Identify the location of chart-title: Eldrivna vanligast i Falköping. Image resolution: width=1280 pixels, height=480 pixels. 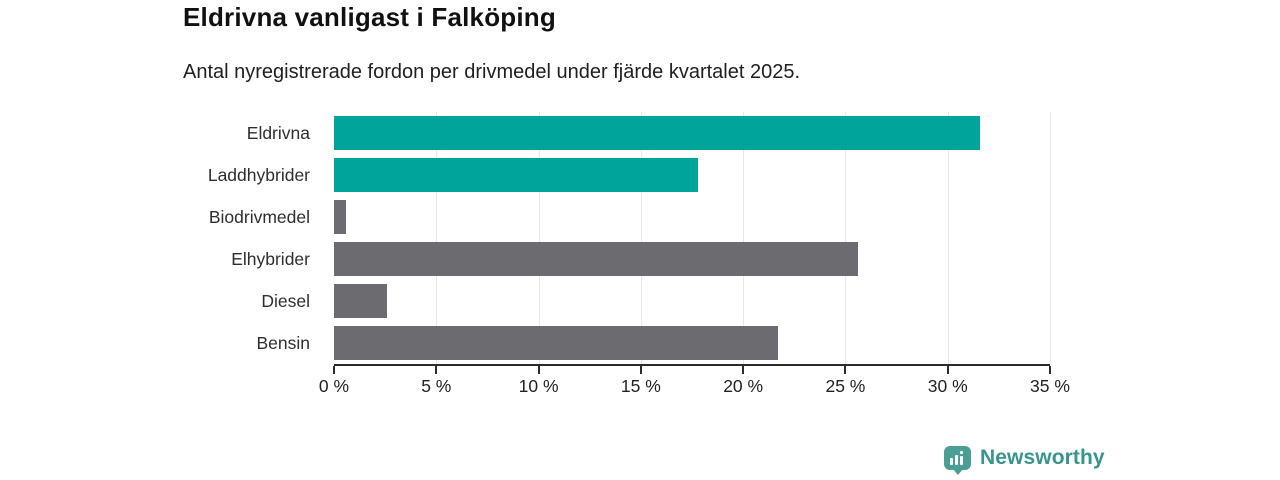
(369, 17).